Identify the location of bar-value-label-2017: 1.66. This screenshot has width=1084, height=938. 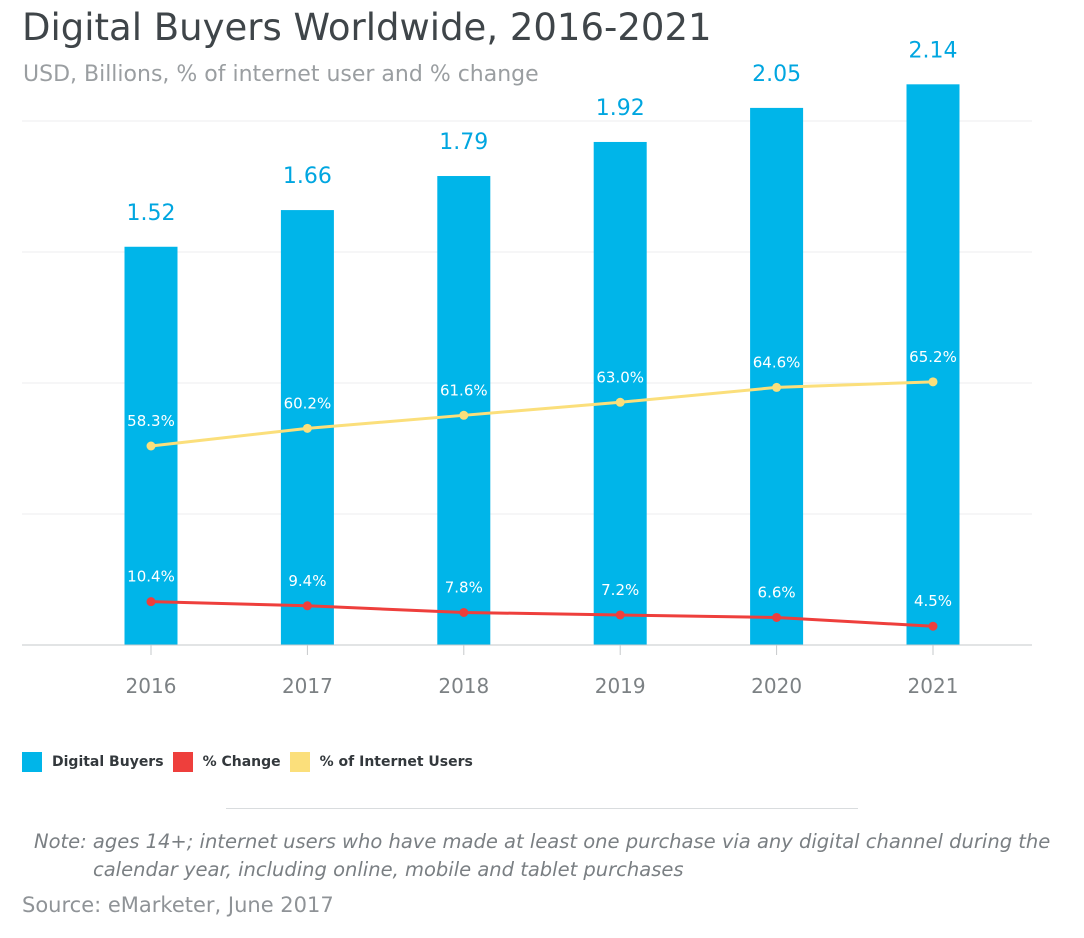
(307, 176).